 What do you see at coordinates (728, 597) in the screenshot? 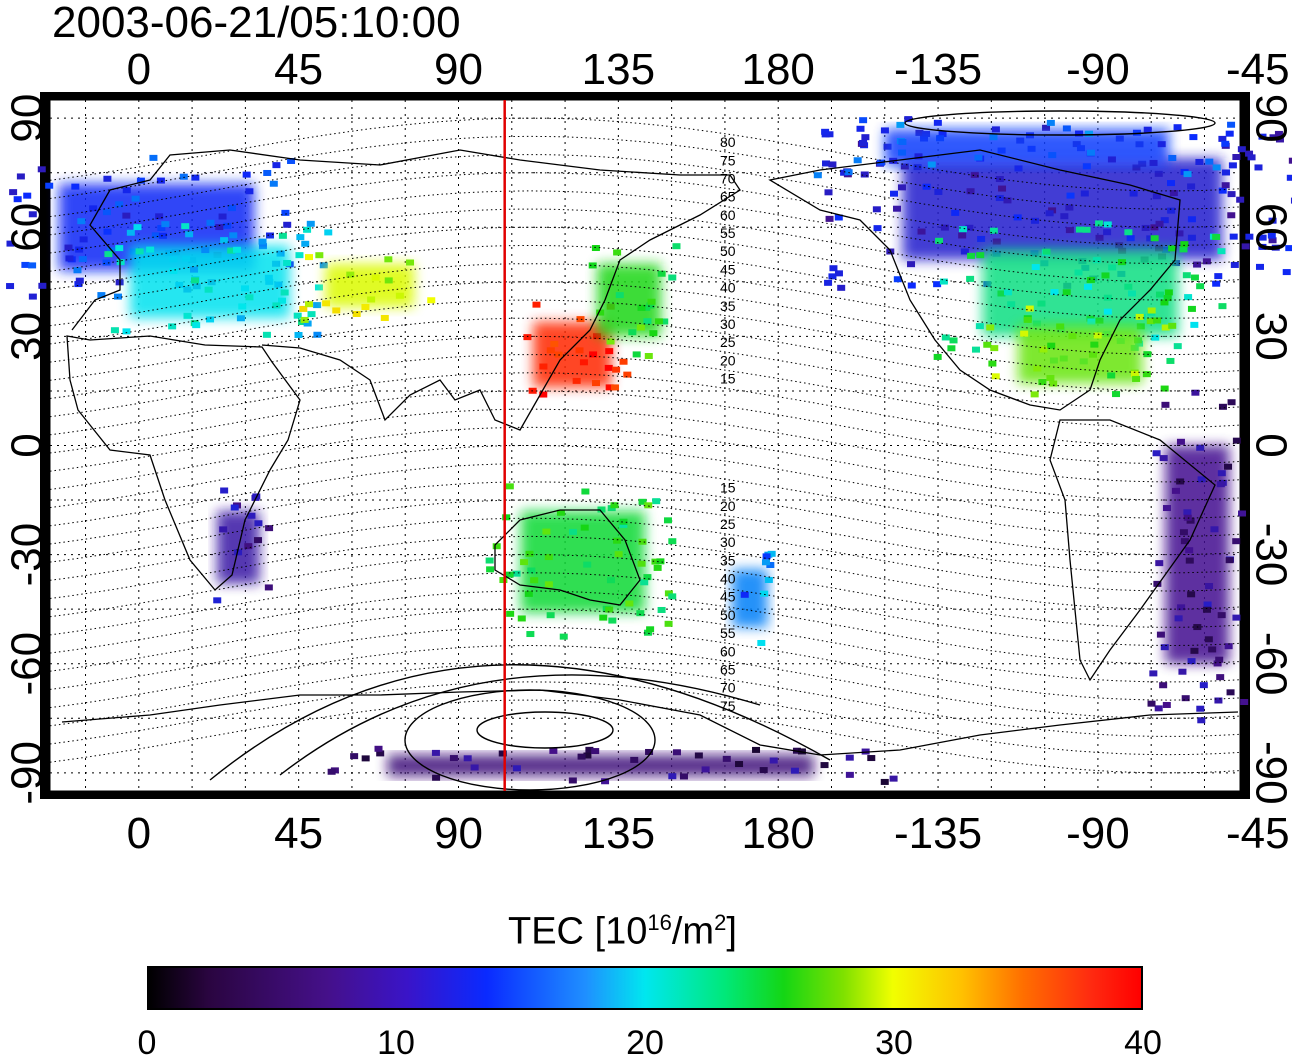
I see `contour-label: 45` at bounding box center [728, 597].